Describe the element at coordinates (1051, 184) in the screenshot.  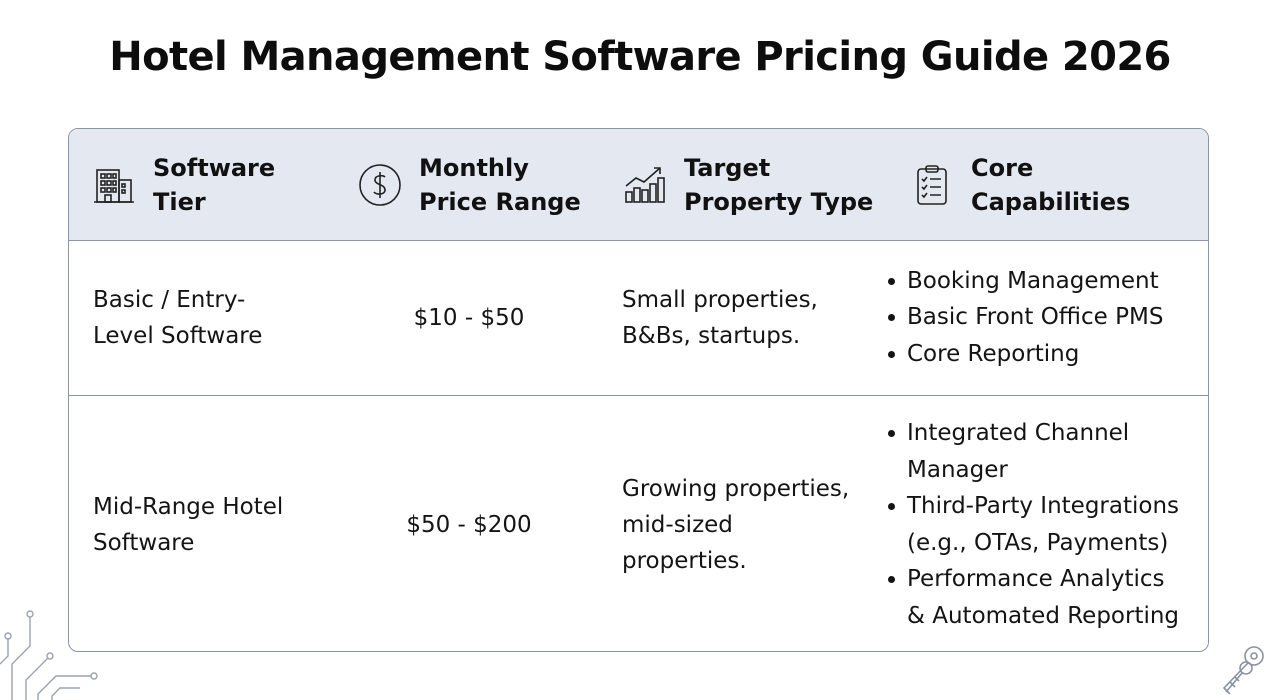
I see `header-label-core-capabilities: Core Capabilities` at that location.